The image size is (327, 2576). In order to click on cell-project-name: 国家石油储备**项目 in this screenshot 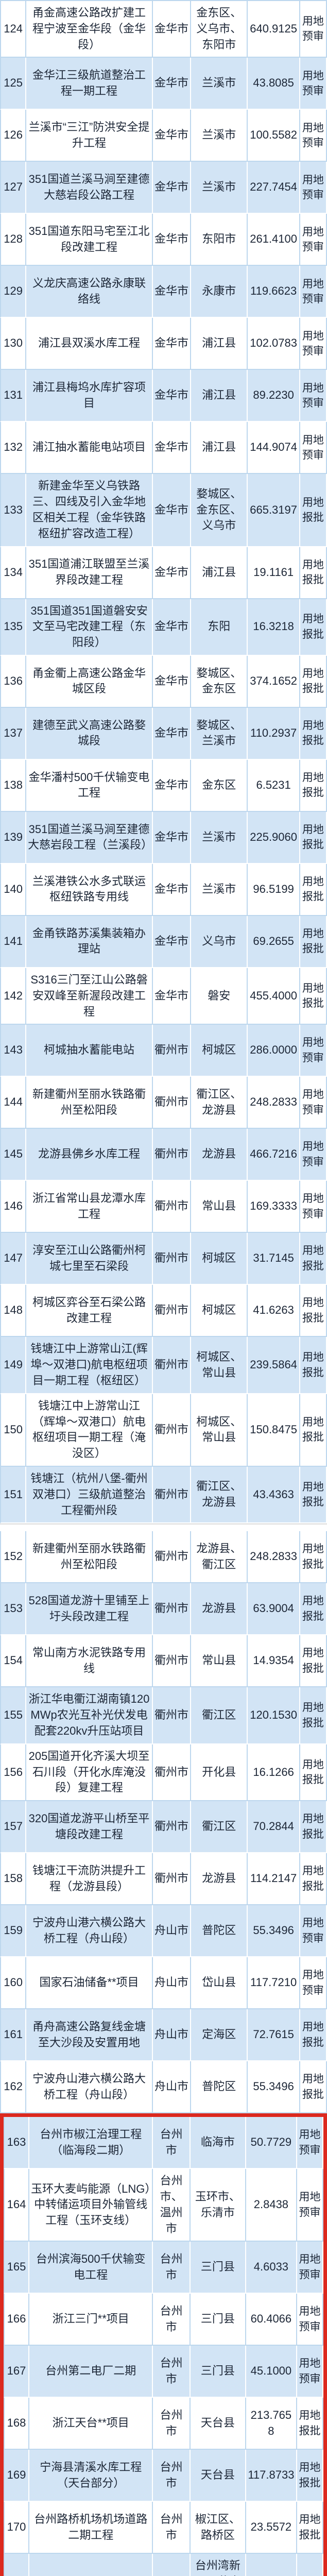, I will do `click(89, 1983)`.